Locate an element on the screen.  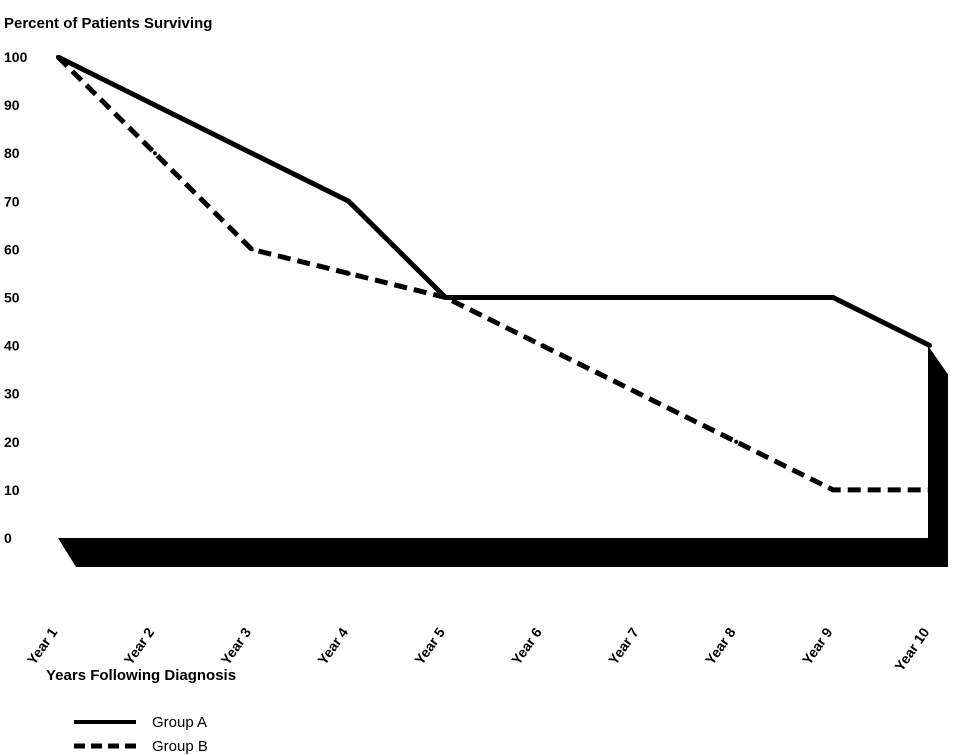
y-tick-0: 0 is located at coordinates (8, 538).